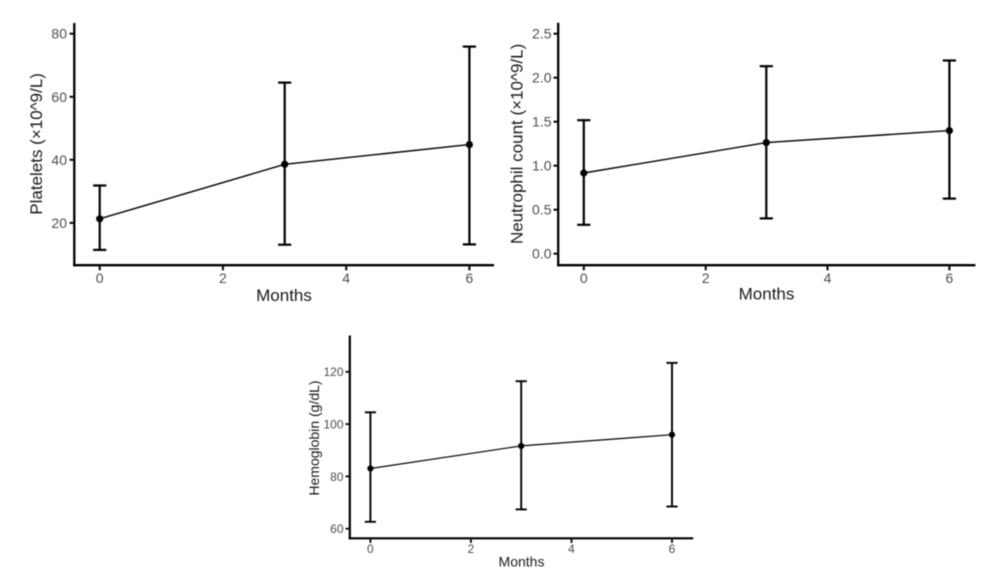  Describe the element at coordinates (59, 223) in the screenshot. I see `svg-text: 20` at that location.